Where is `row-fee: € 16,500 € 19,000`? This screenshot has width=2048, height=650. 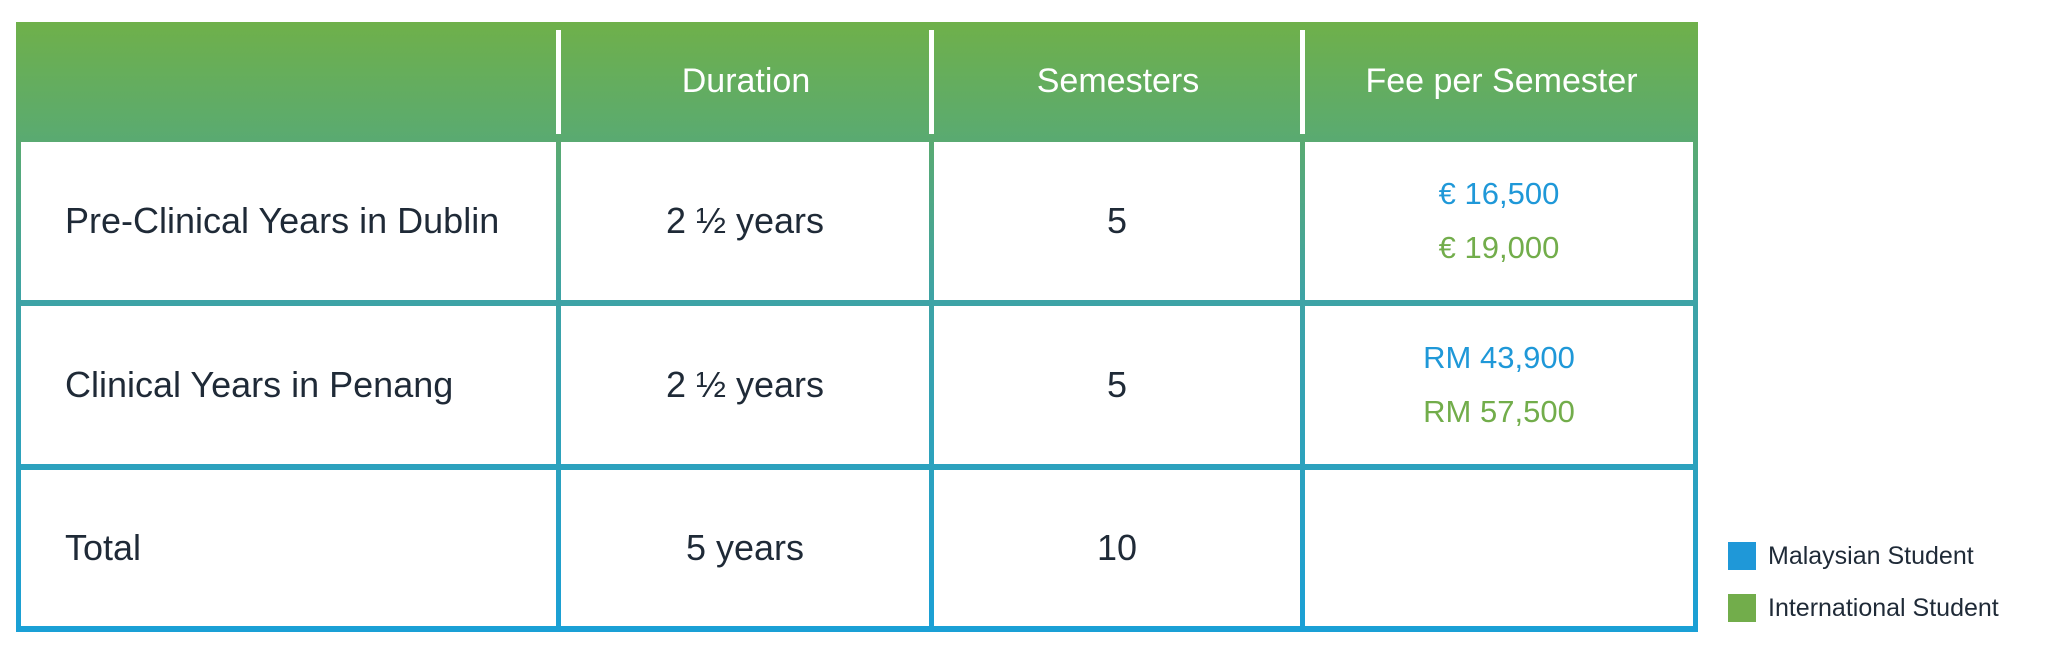
row-fee: € 16,500 € 19,000 is located at coordinates (1499, 221).